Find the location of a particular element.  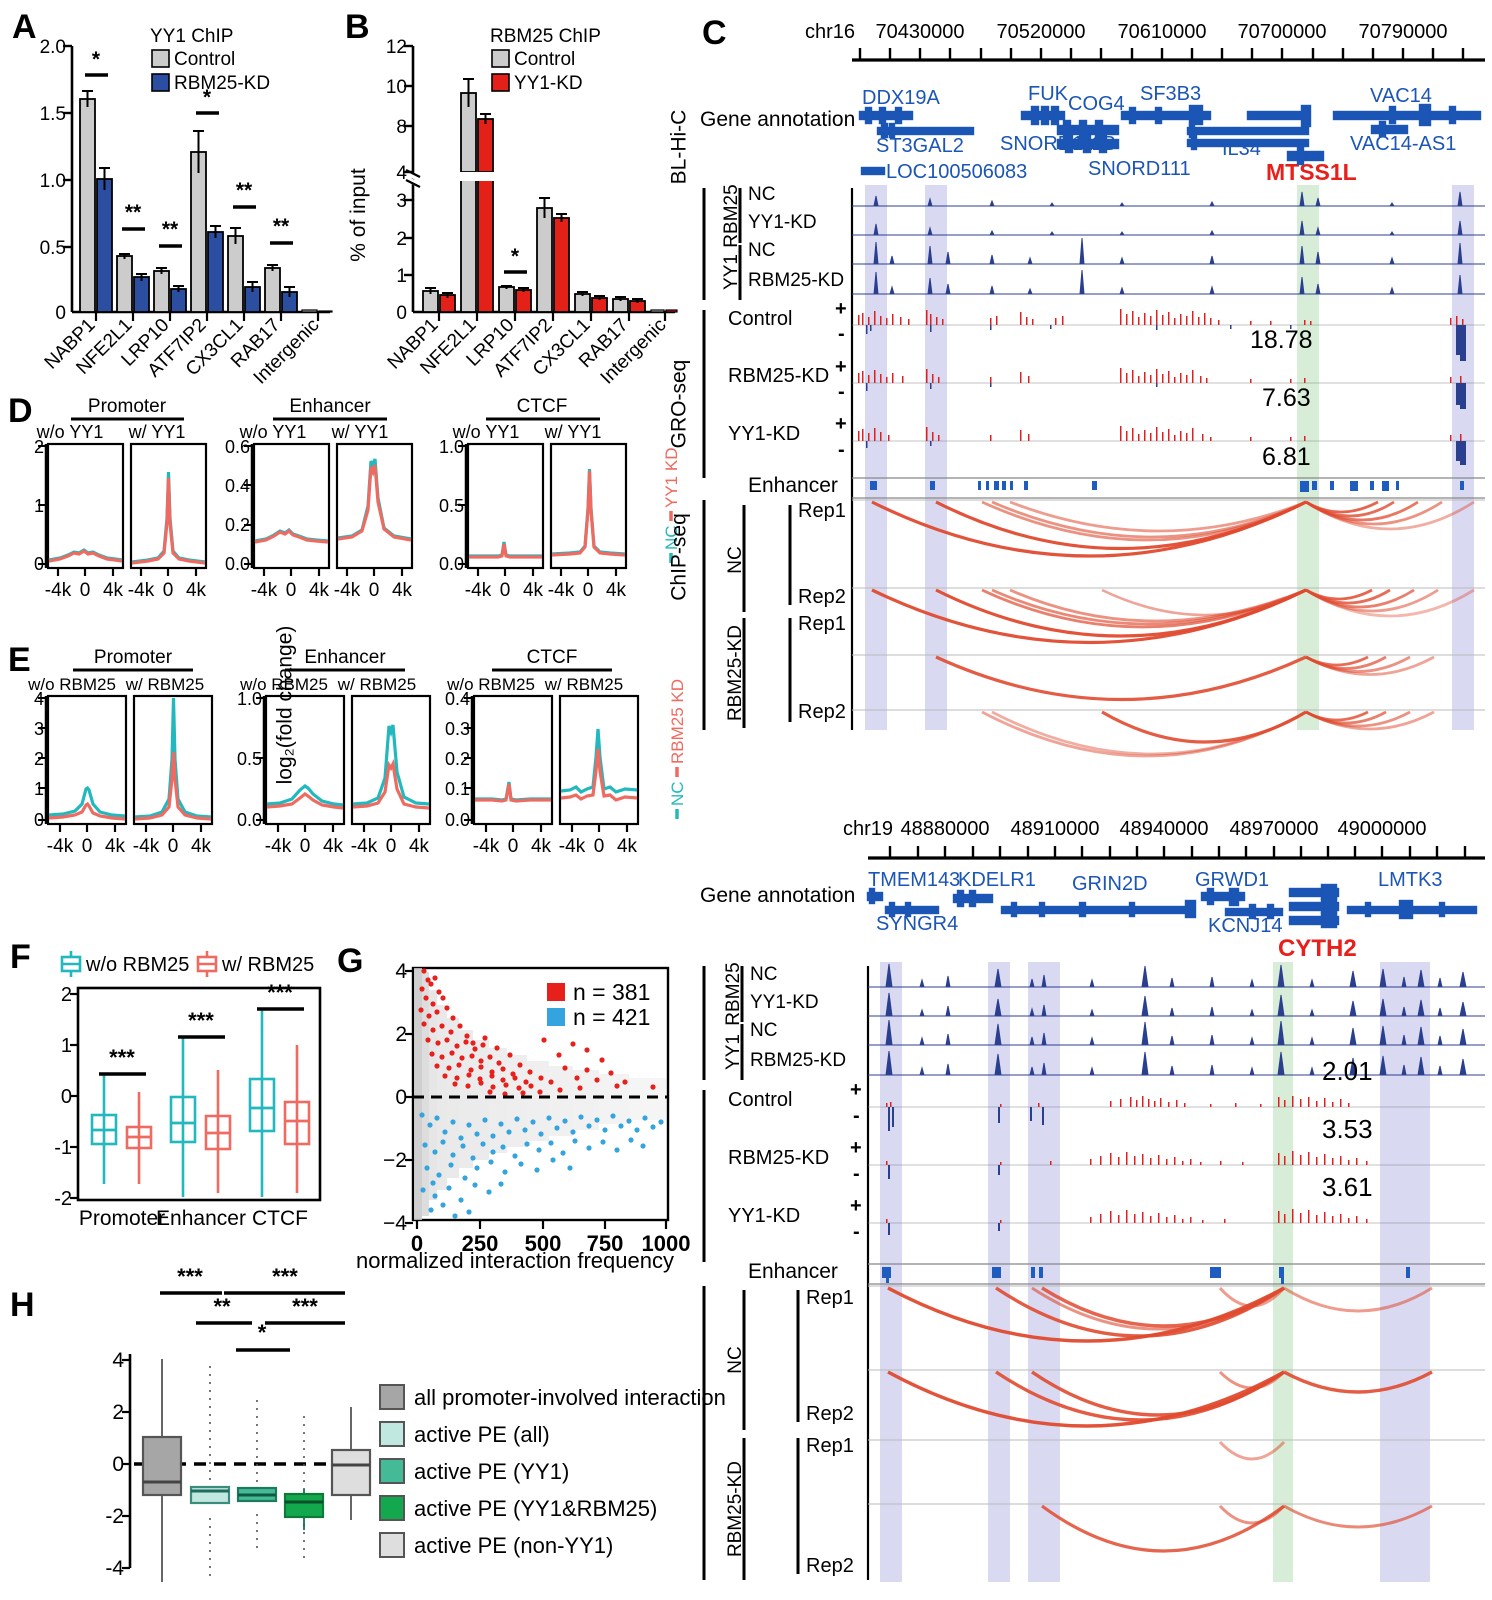

browser1-hic-group-1: RBM25-KD is located at coordinates (735, 673).